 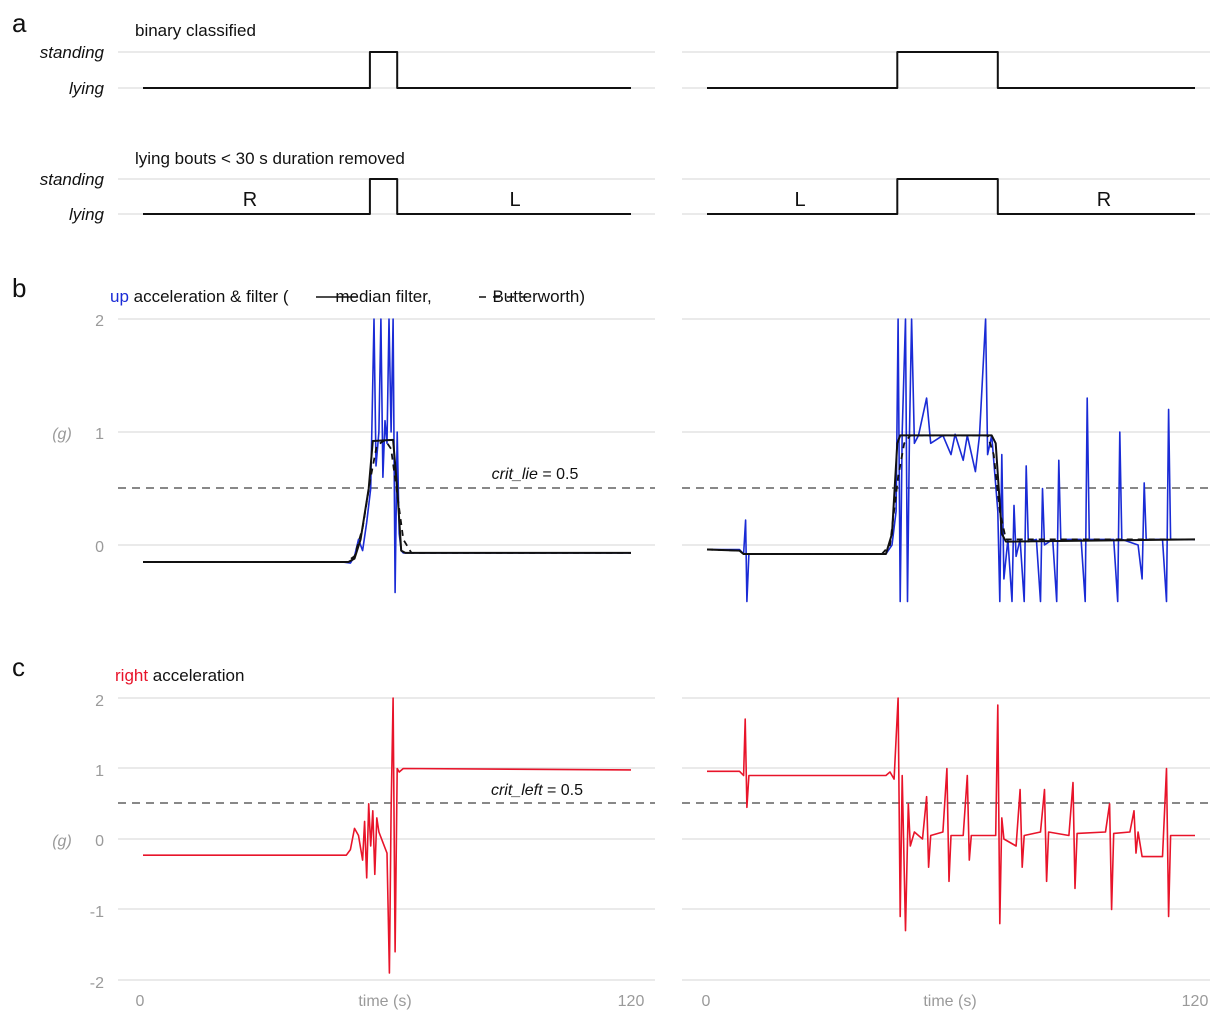 What do you see at coordinates (196, 675) in the screenshot?
I see `panel-c-title-rest: acceleration` at bounding box center [196, 675].